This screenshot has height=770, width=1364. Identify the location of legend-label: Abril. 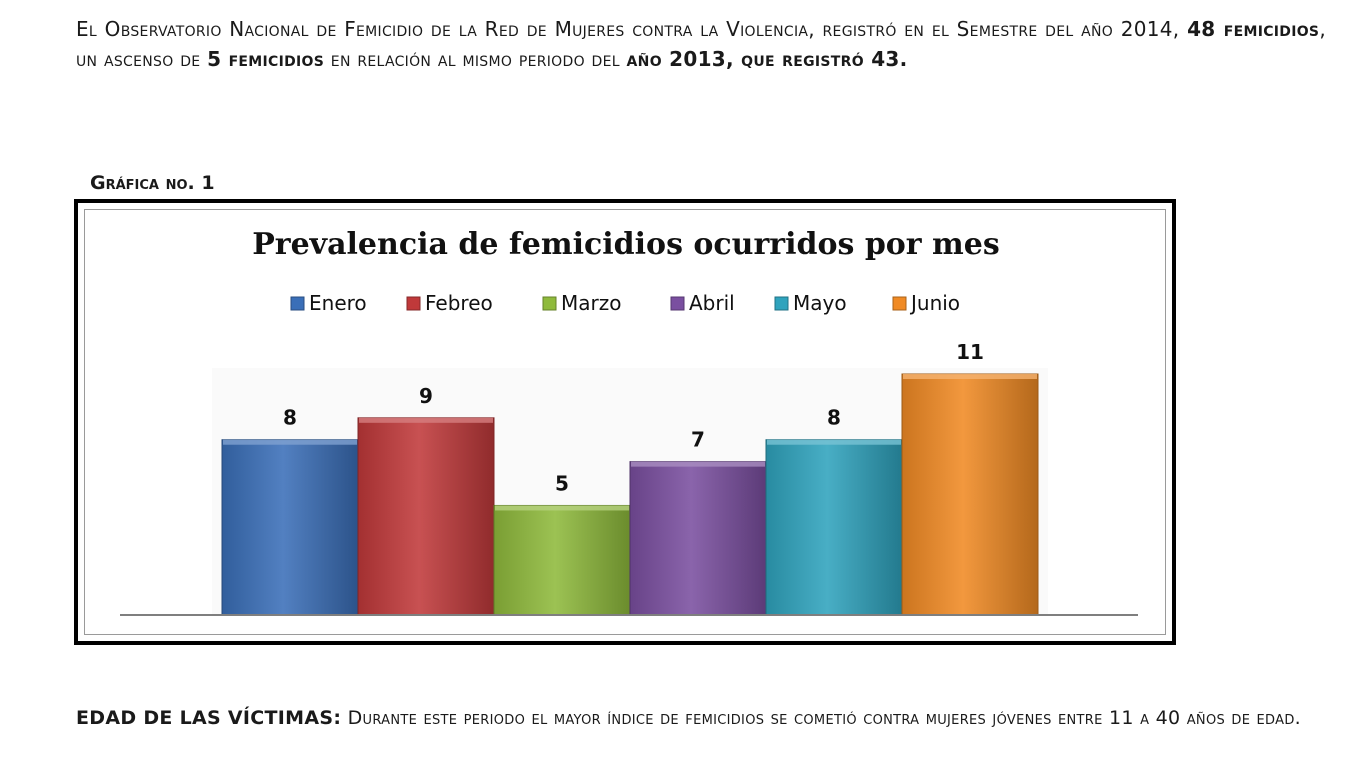
(712, 303).